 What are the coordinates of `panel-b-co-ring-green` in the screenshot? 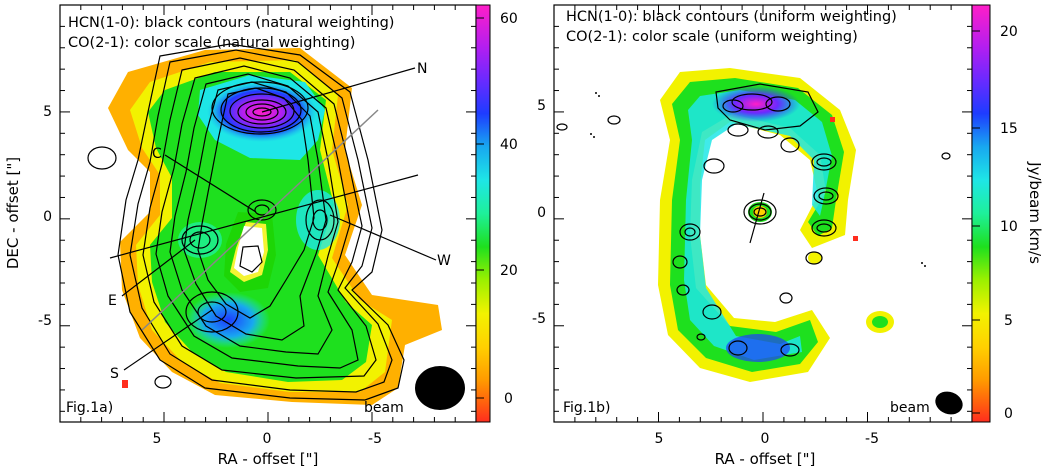 It's located at (757, 225).